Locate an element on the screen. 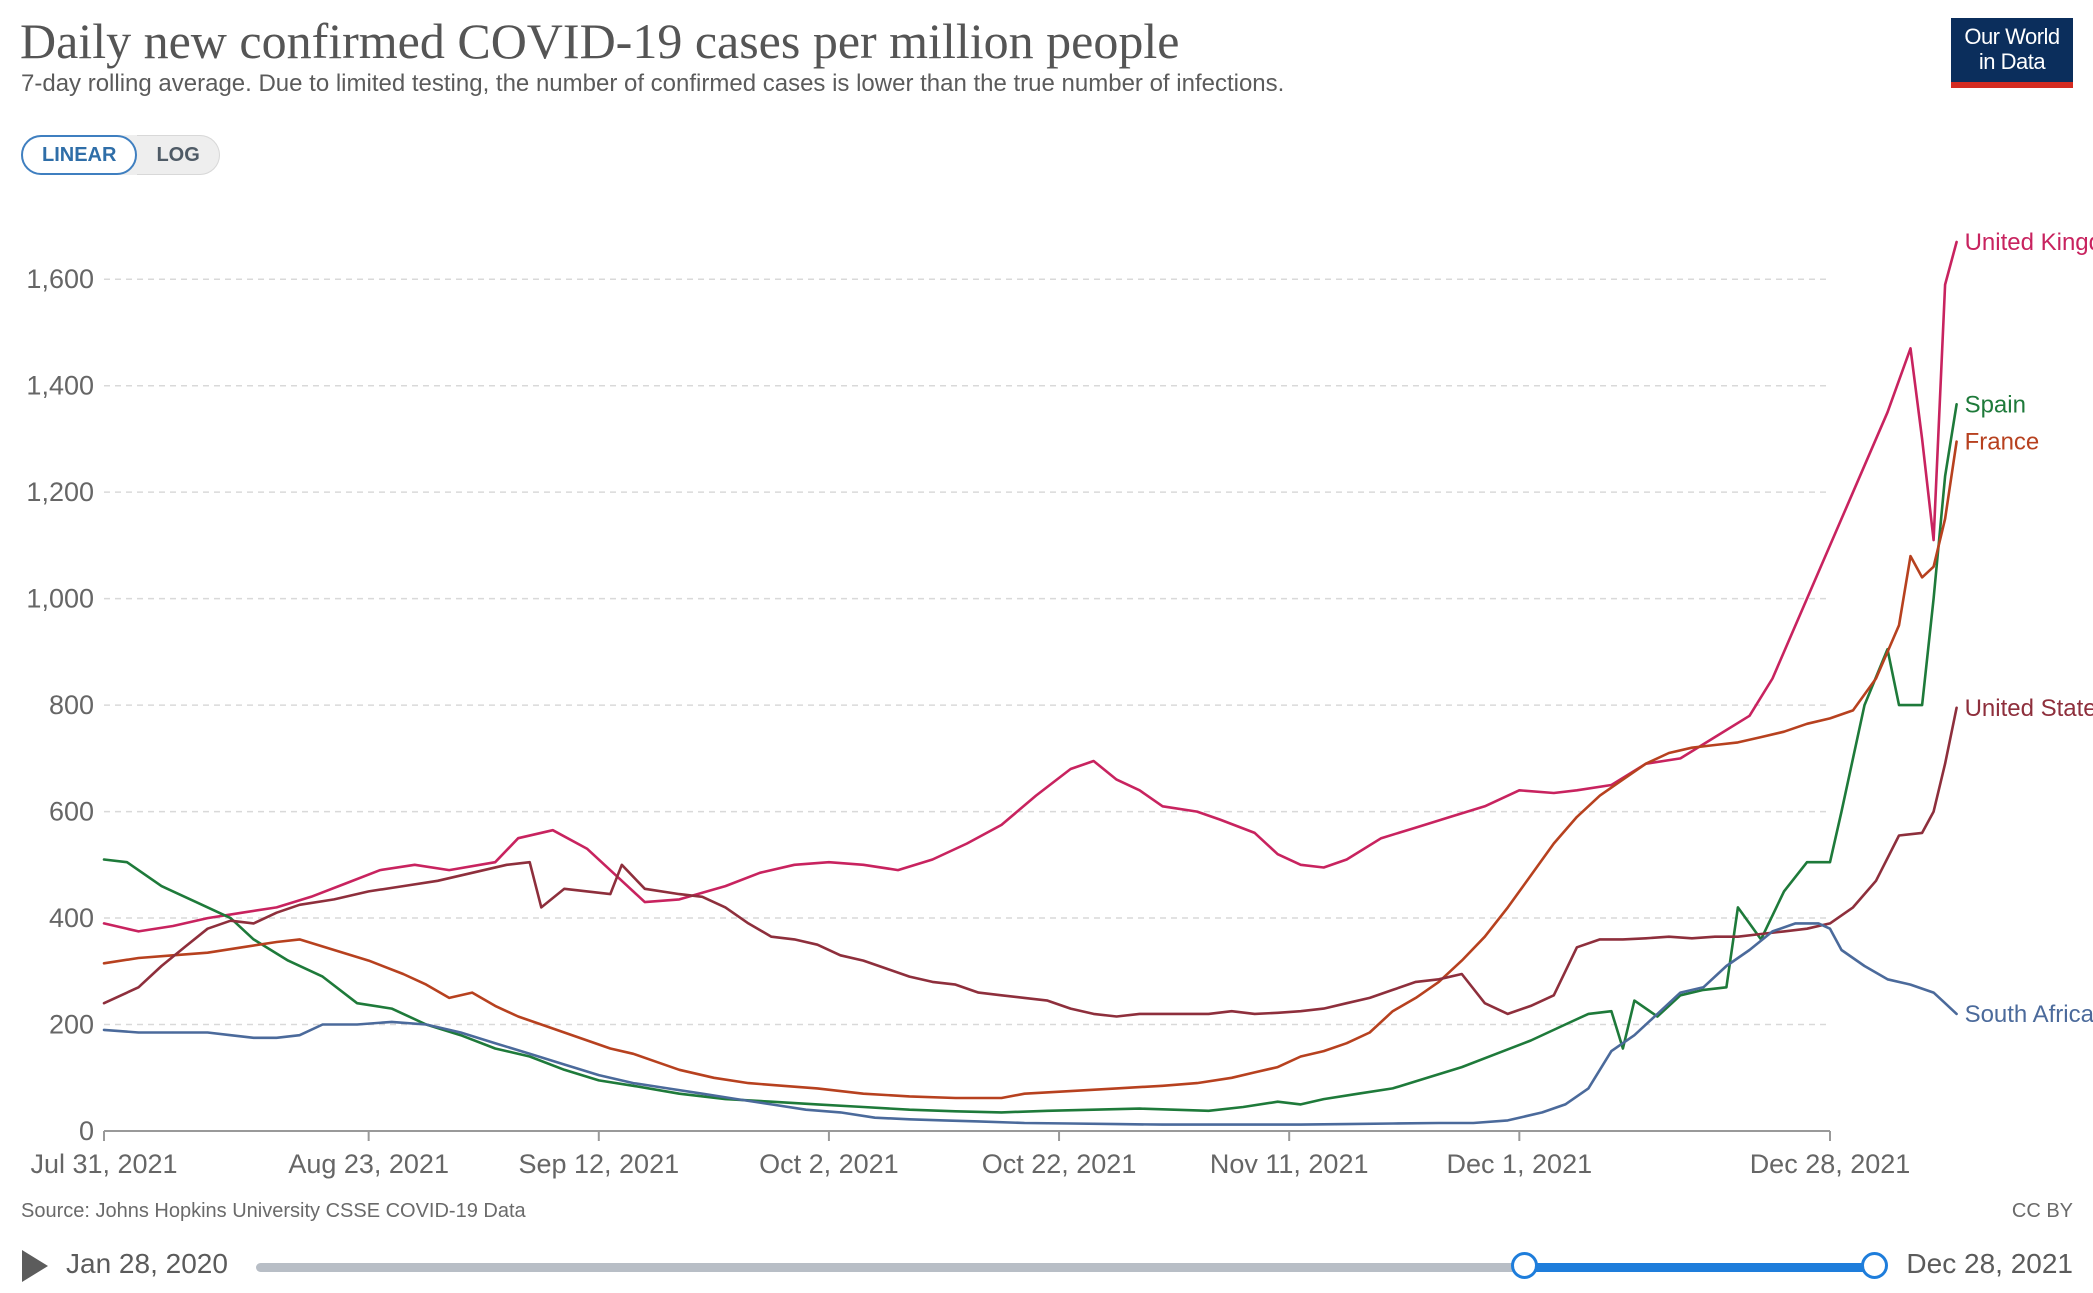  logo-accent-bar is located at coordinates (2012, 85).